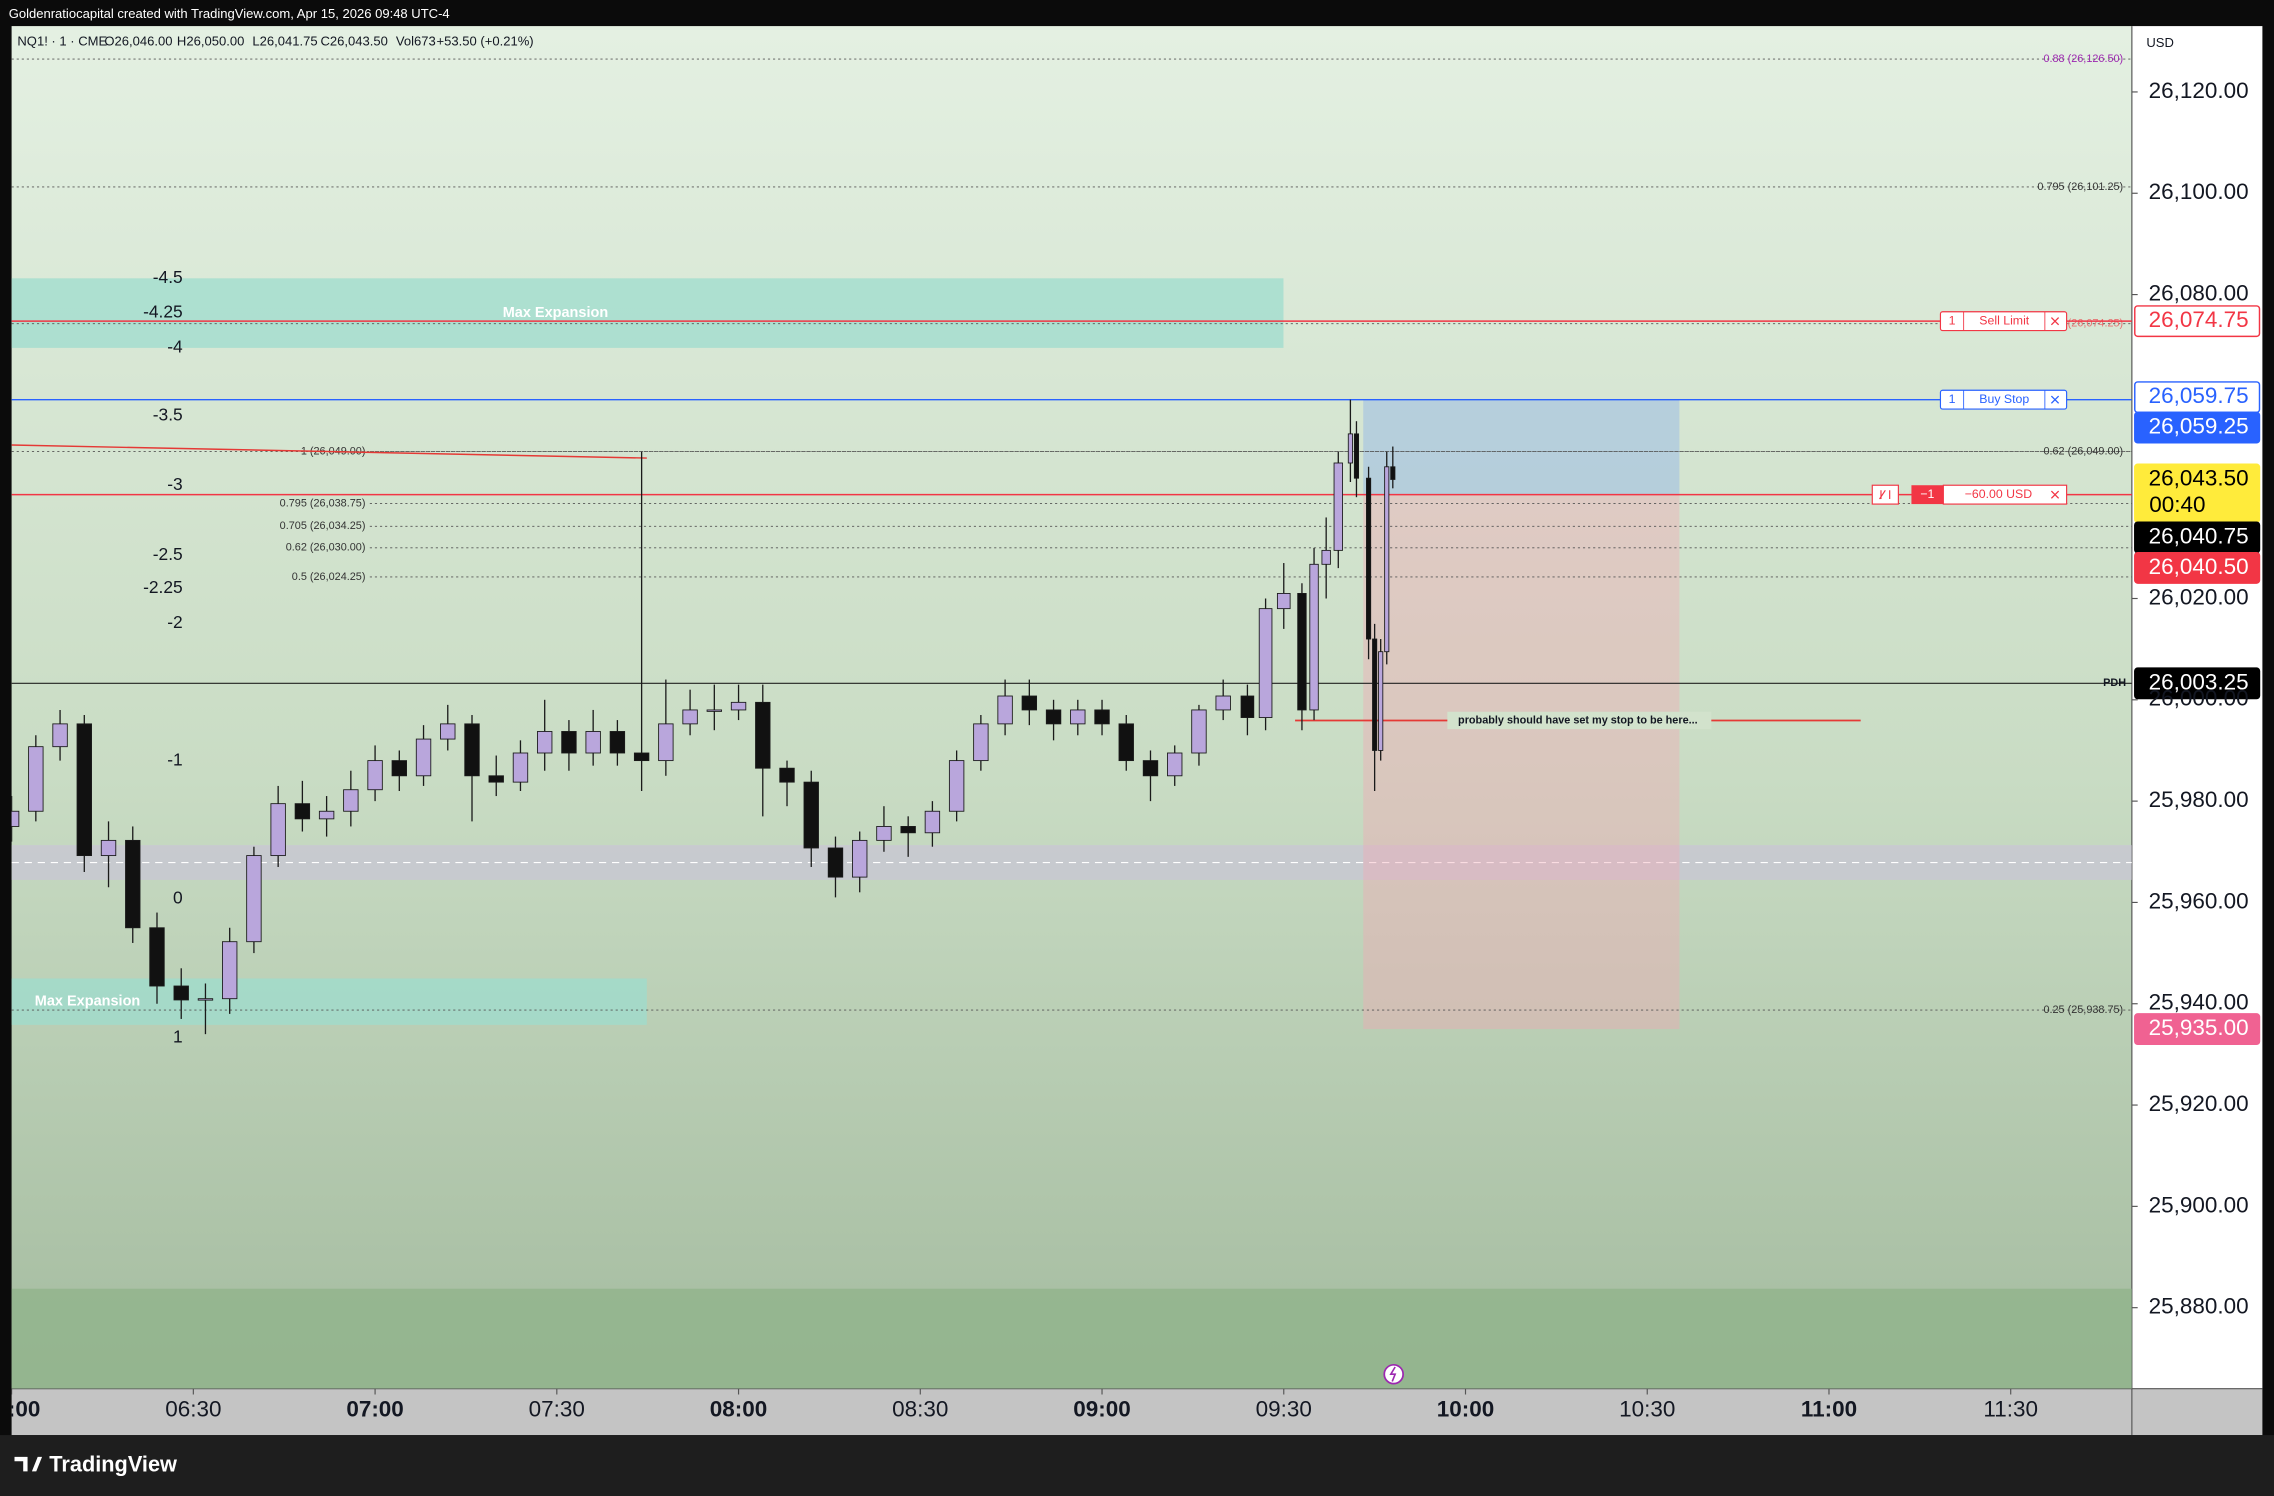 This screenshot has height=1496, width=2274. Describe the element at coordinates (2199, 293) in the screenshot. I see `y-tick-label: 26,080.00` at that location.